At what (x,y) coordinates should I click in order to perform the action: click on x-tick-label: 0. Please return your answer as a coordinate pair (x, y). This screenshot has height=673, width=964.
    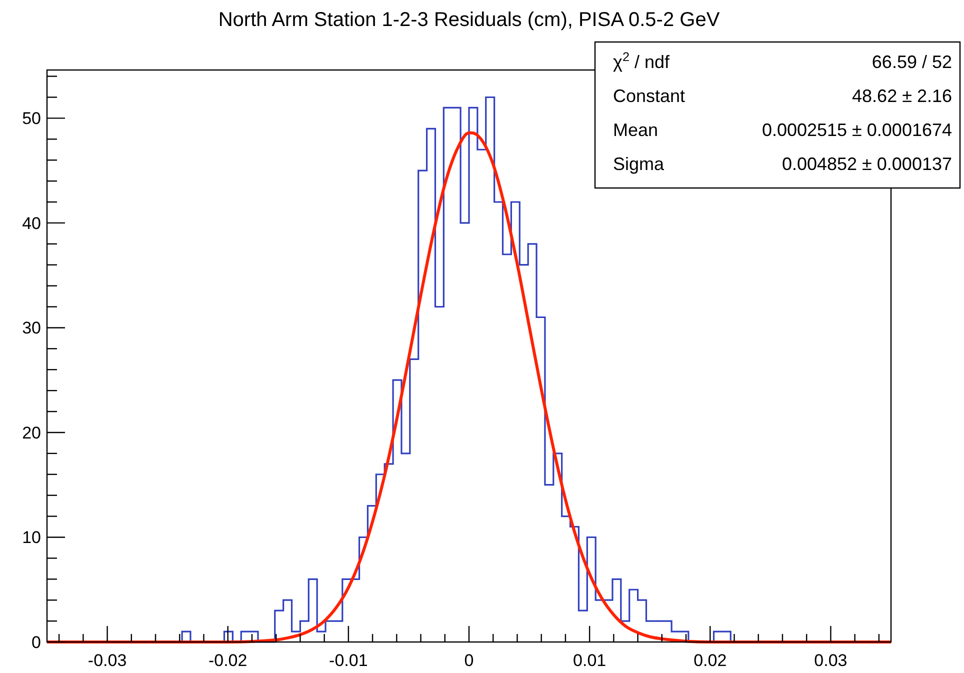
    Looking at the image, I should click on (469, 660).